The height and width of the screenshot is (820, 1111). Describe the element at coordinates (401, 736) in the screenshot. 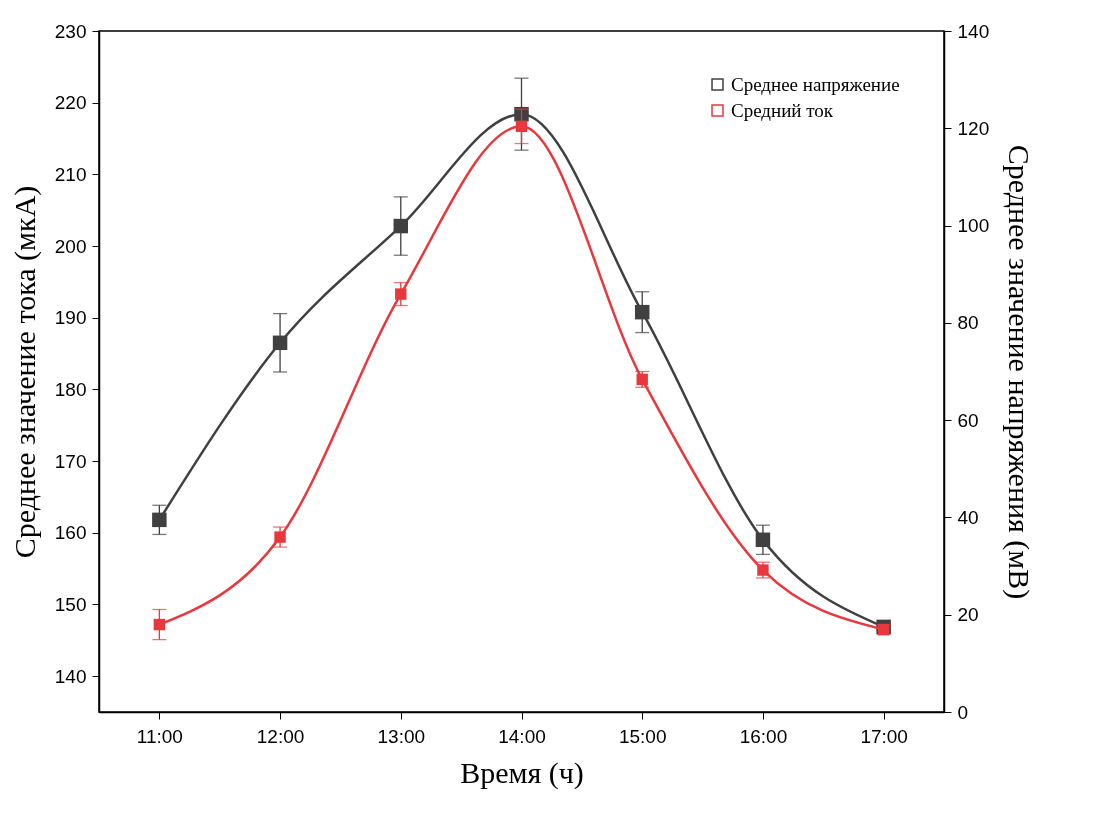

I see `x-tick-label: 13:00` at that location.